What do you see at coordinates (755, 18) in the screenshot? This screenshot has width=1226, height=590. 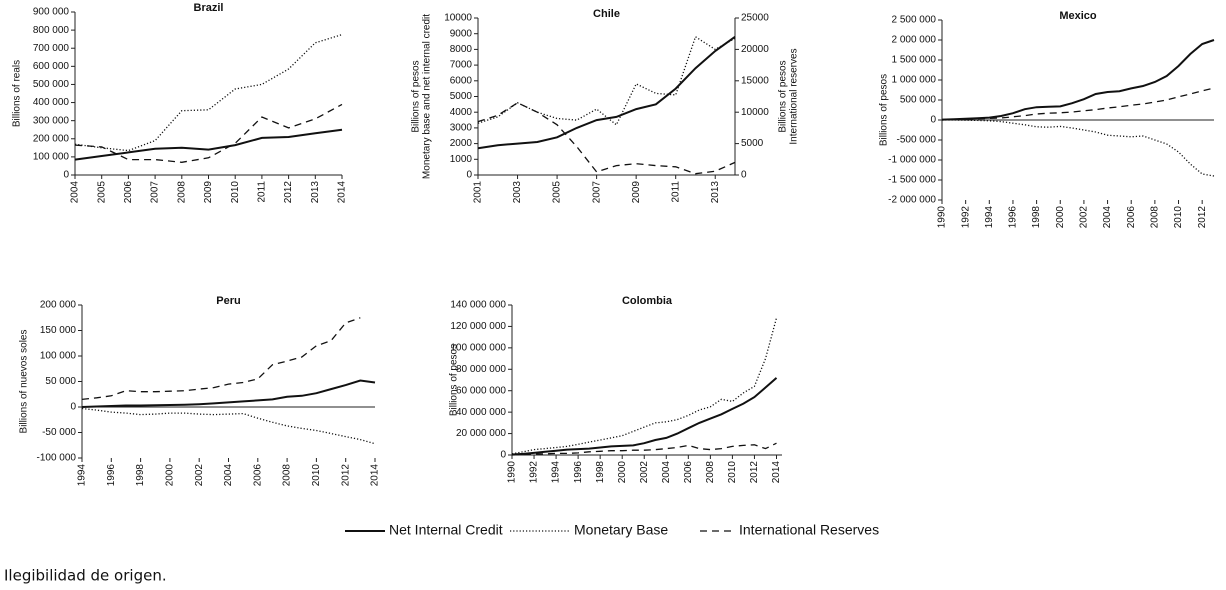 I see `y2-tick-label: 25000` at bounding box center [755, 18].